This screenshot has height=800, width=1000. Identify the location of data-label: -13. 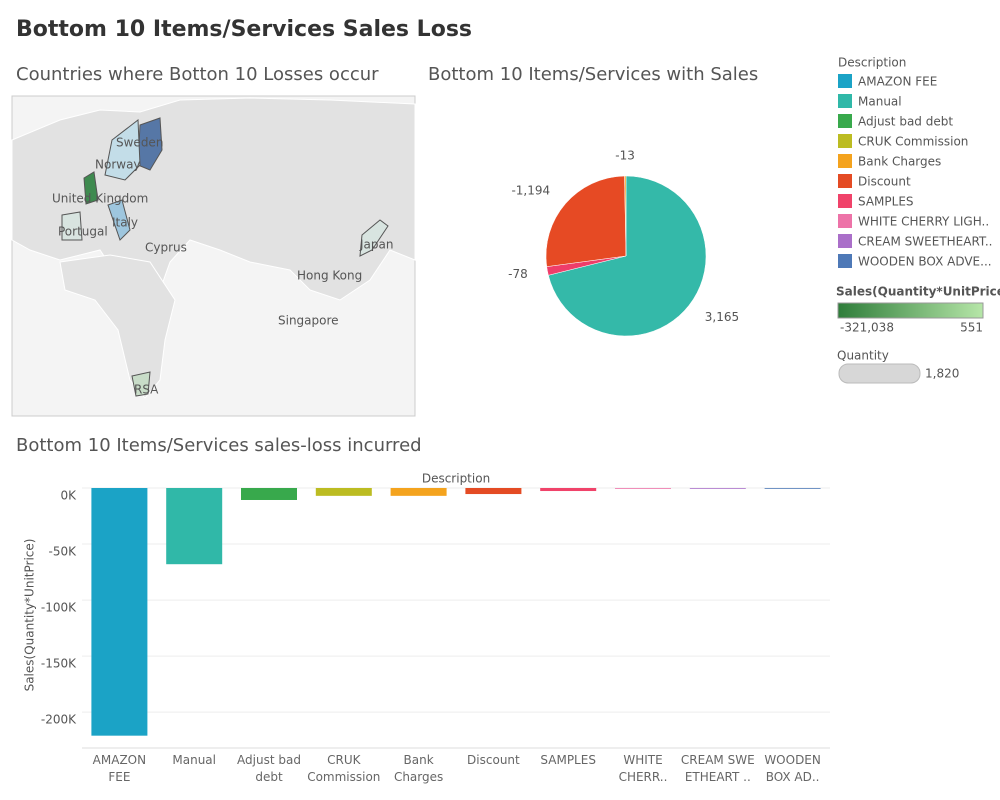
(625, 156).